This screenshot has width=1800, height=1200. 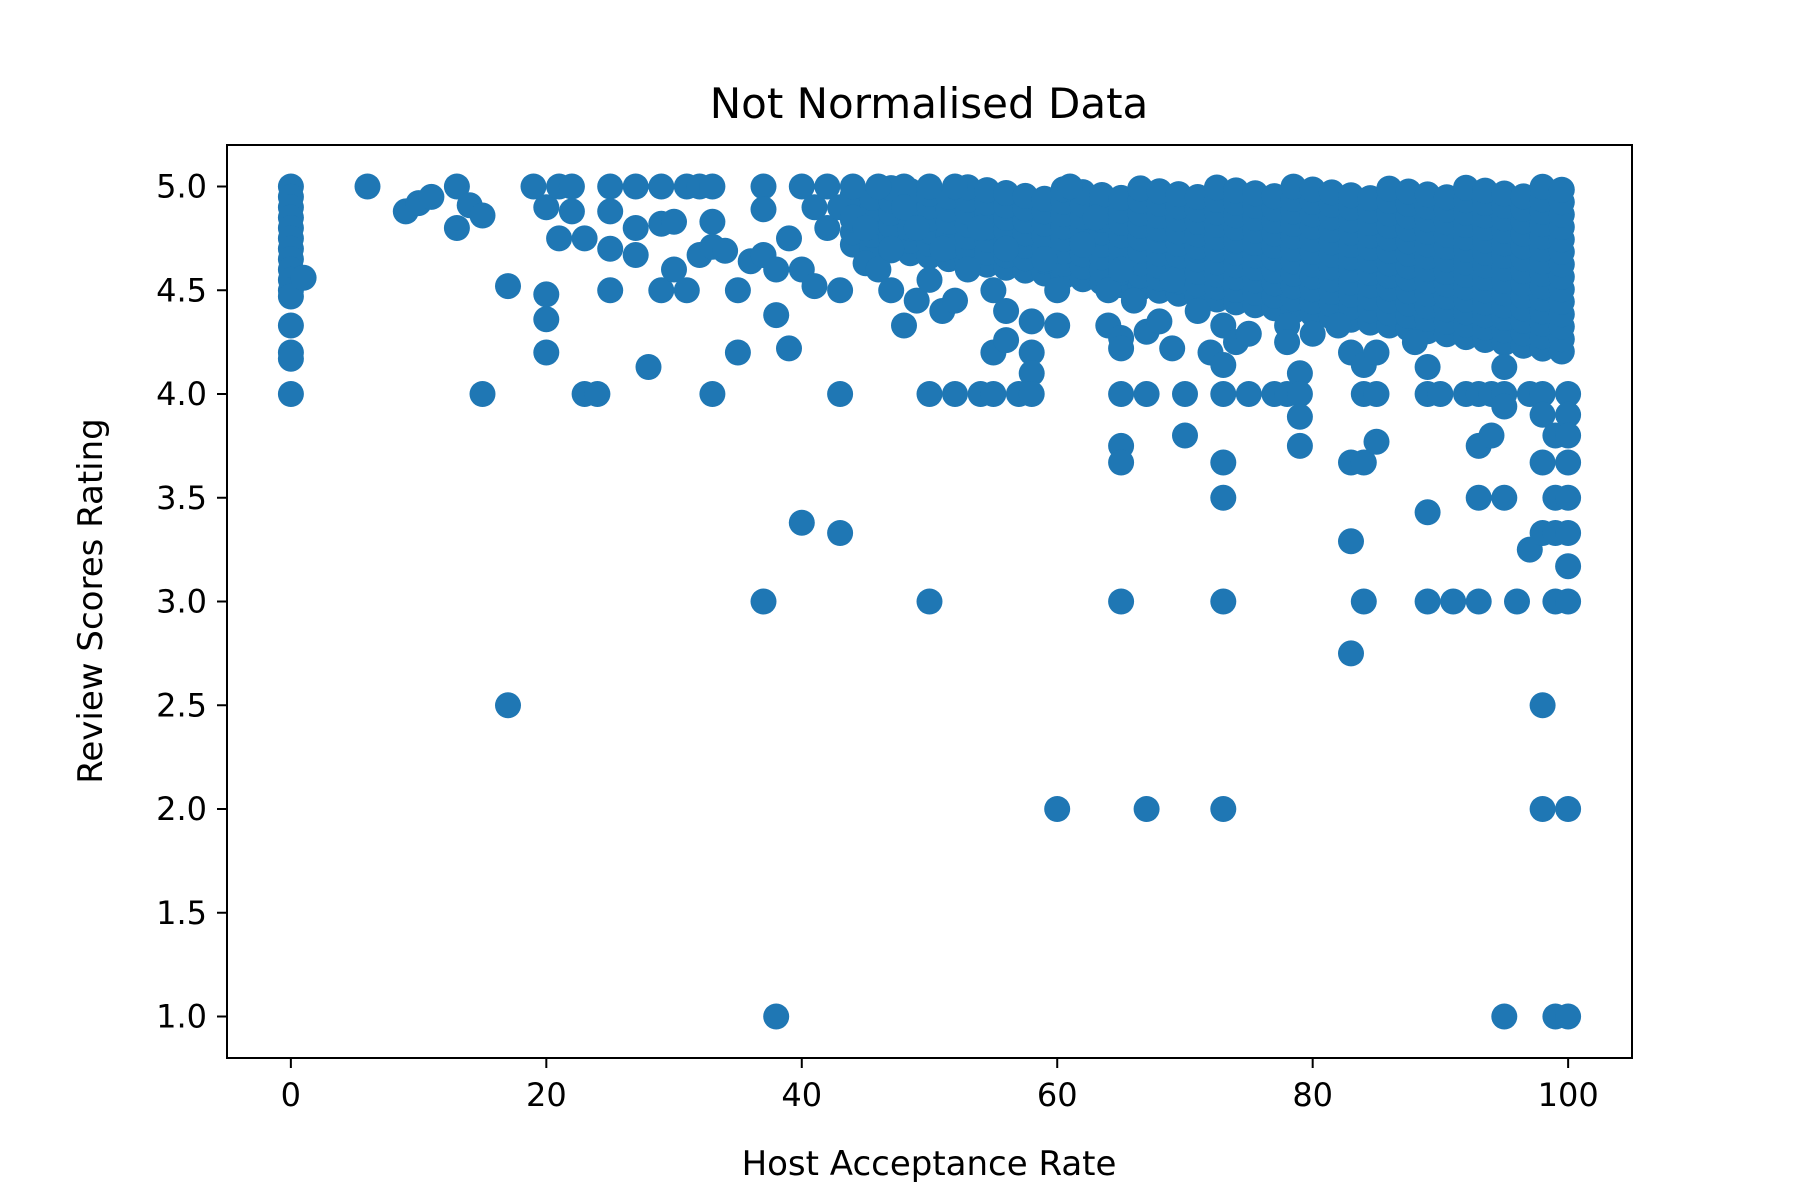 What do you see at coordinates (181, 913) in the screenshot?
I see `y-tick-label: 1.5` at bounding box center [181, 913].